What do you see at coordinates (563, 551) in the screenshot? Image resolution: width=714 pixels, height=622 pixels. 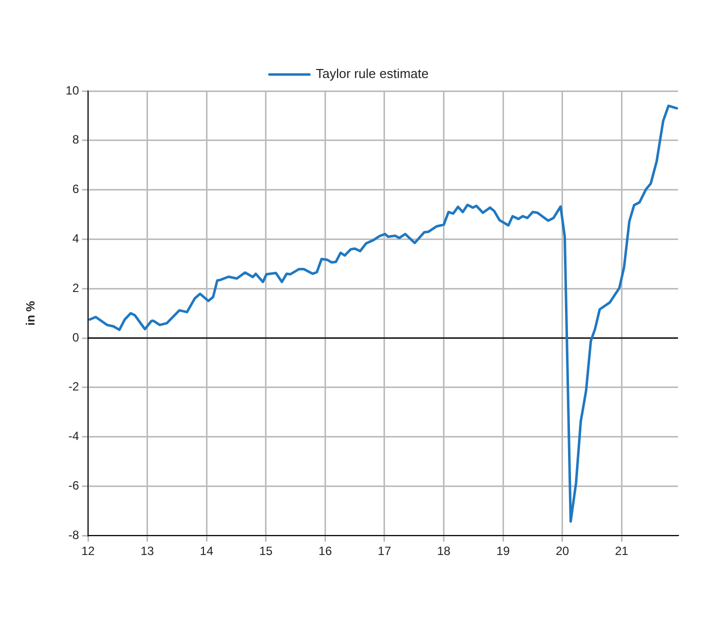 I see `x-tick-label: 20` at bounding box center [563, 551].